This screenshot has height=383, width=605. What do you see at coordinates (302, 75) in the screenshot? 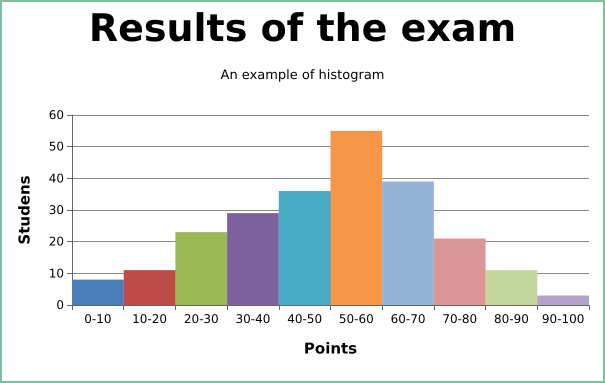
I see `chart-subtitle: An example of histogram` at bounding box center [302, 75].